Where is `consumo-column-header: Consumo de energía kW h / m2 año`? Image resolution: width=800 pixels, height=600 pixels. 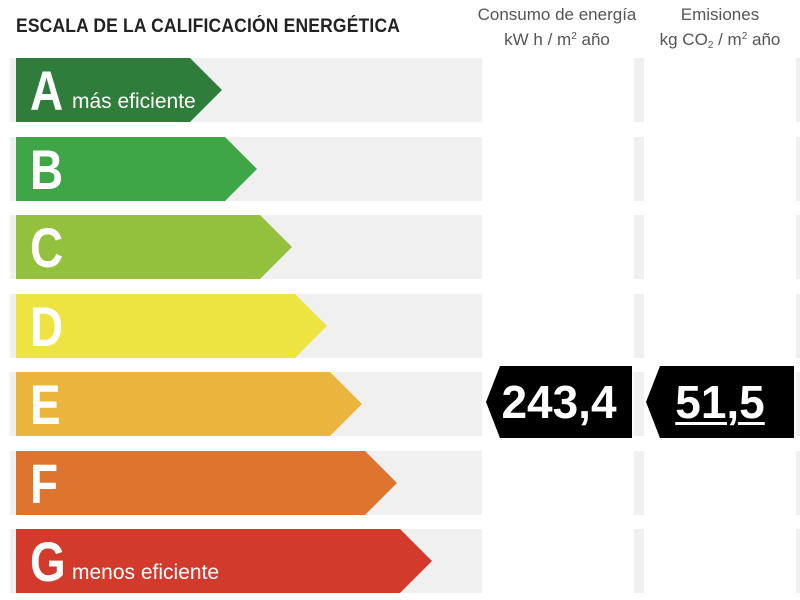
consumo-column-header: Consumo de energía kW h / m2 año is located at coordinates (557, 27).